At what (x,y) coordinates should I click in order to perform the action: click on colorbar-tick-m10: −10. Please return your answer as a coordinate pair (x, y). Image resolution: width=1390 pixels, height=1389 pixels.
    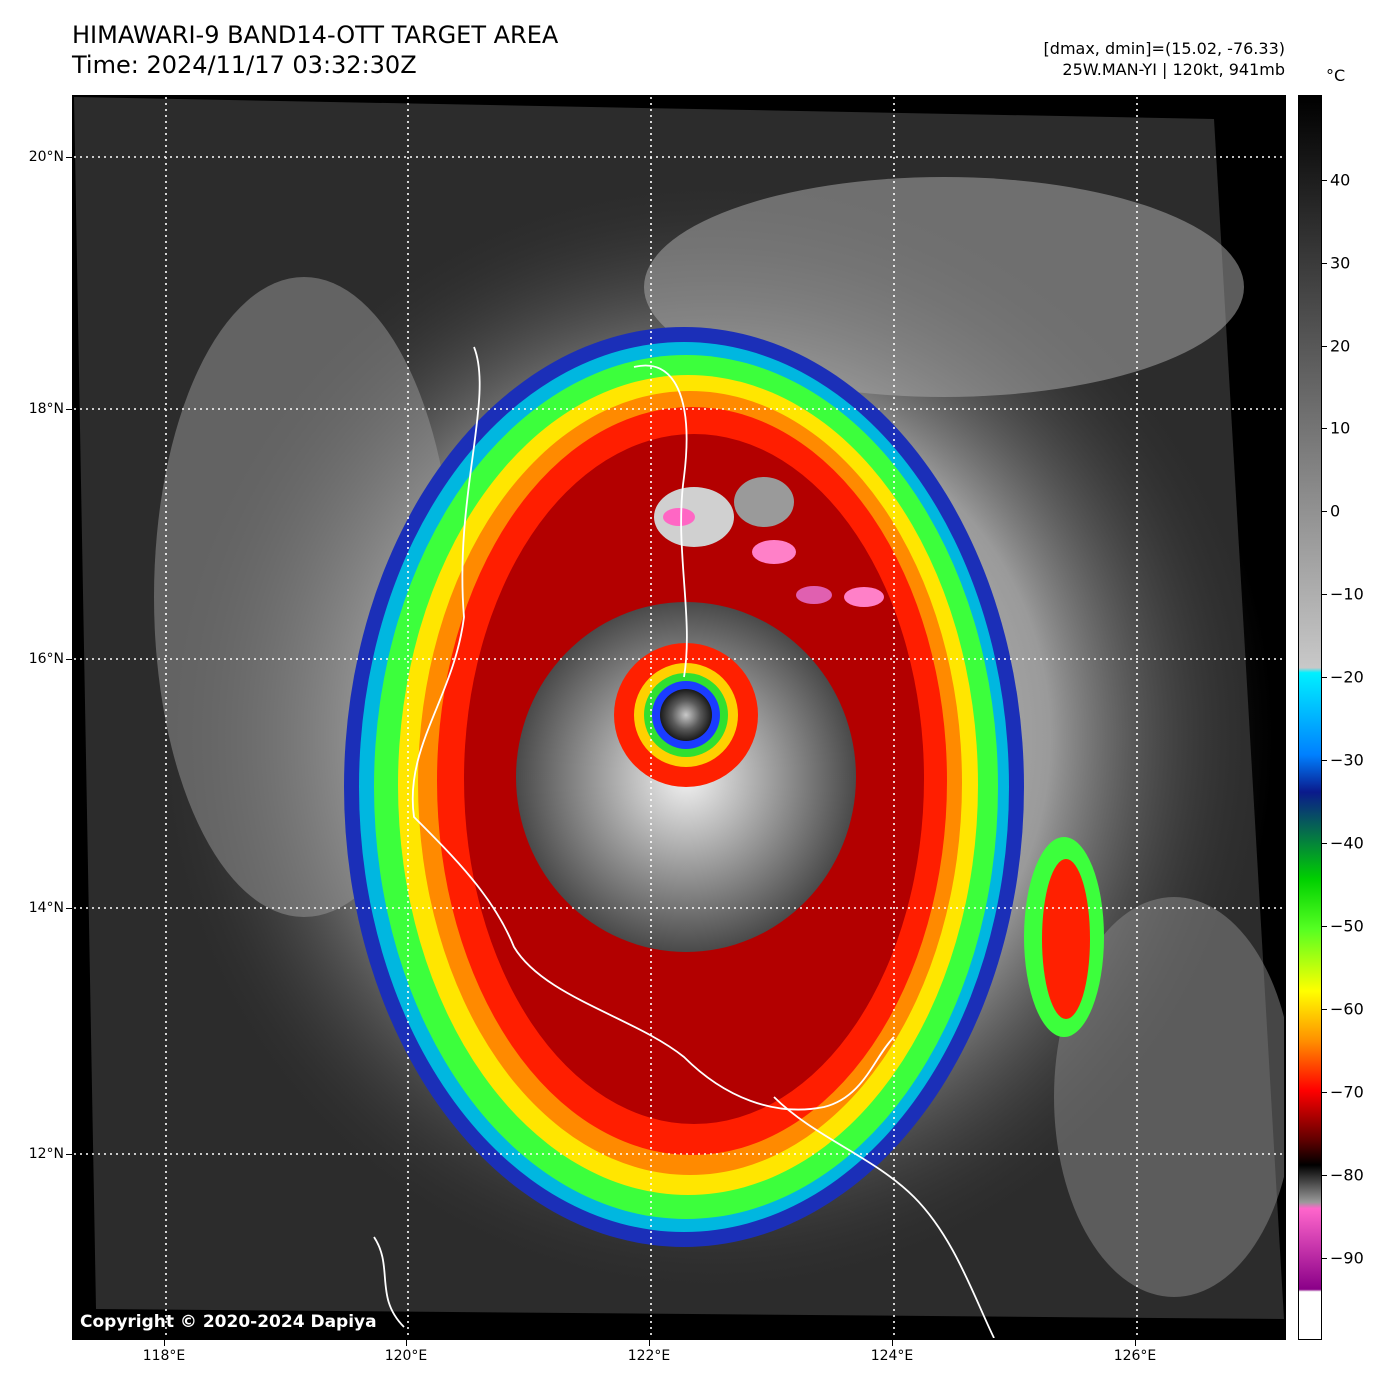
    Looking at the image, I should click on (1347, 594).